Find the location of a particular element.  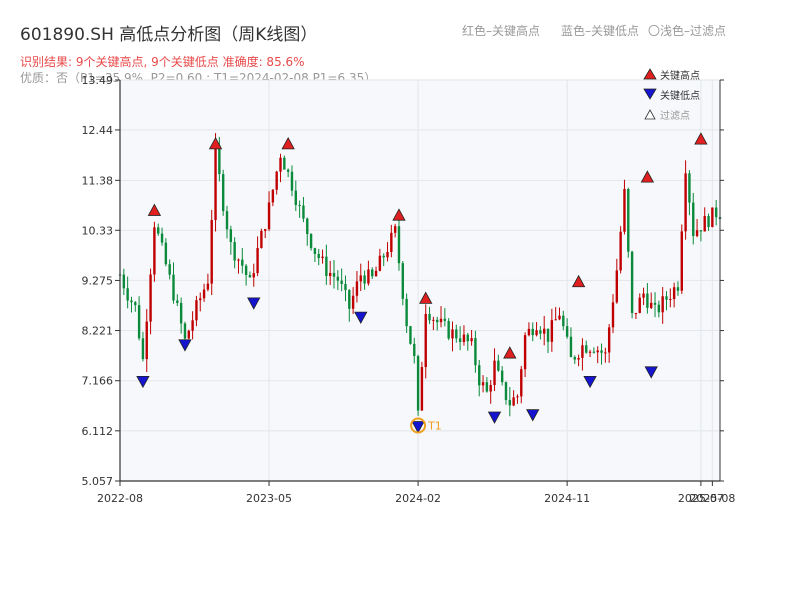

x-tick-label: 2025-07 is located at coordinates (701, 498).